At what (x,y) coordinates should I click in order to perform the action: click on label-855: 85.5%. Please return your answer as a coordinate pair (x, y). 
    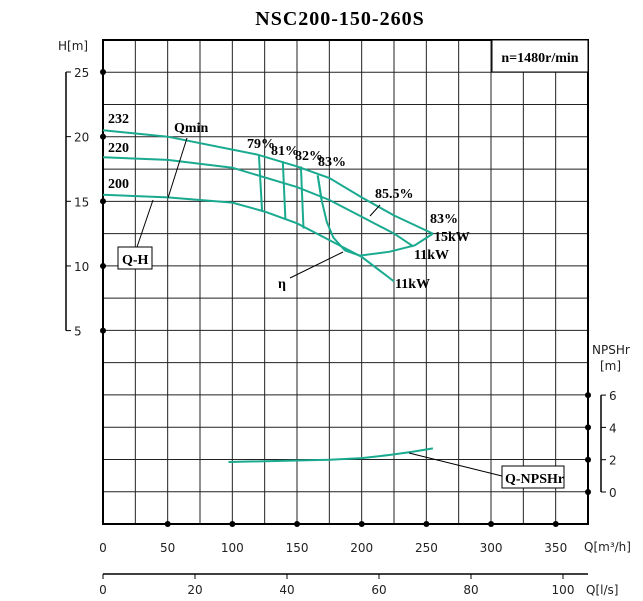
    Looking at the image, I should click on (394, 194).